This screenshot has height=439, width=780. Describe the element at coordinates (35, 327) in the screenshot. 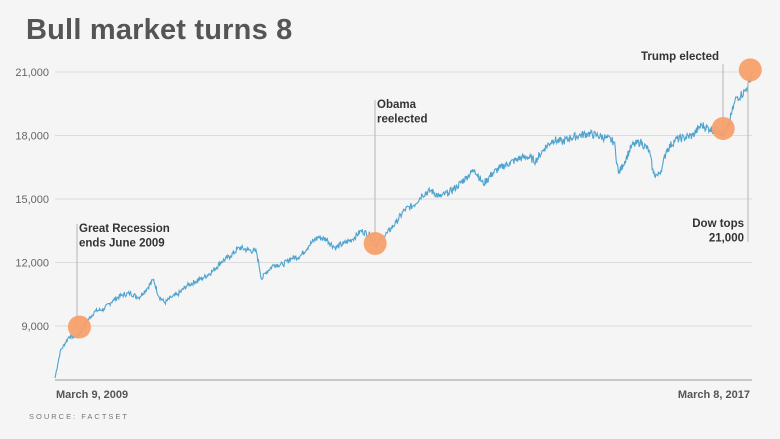

I see `y-tick-label: 9,000` at that location.